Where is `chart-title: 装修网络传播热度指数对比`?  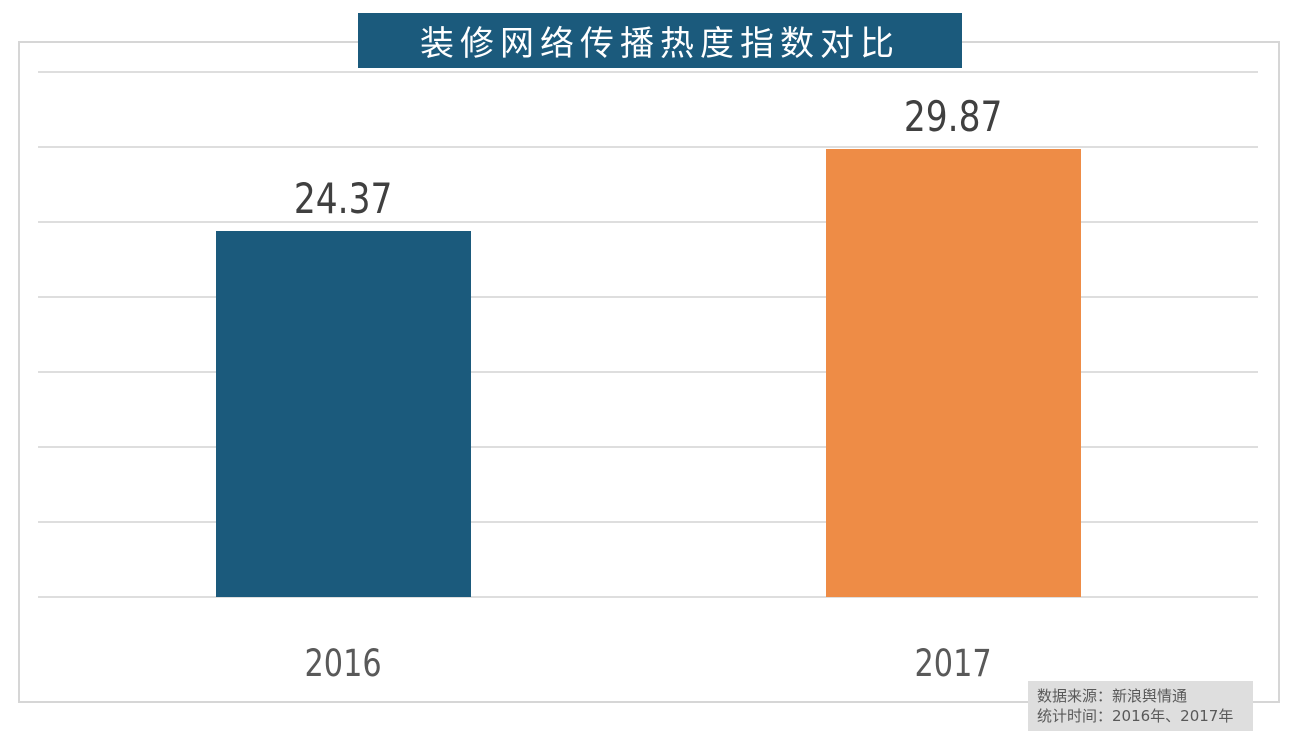 chart-title: 装修网络传播热度指数对比 is located at coordinates (660, 44).